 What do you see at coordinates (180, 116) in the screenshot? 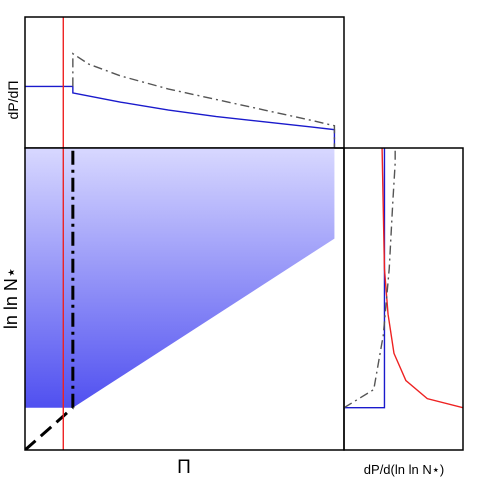
I see `top-blue-solid-curve` at bounding box center [180, 116].